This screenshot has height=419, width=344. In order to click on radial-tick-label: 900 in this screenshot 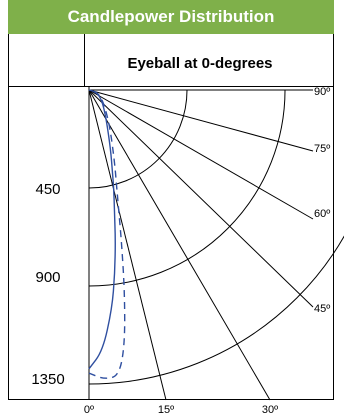, I will do `click(47, 277)`.